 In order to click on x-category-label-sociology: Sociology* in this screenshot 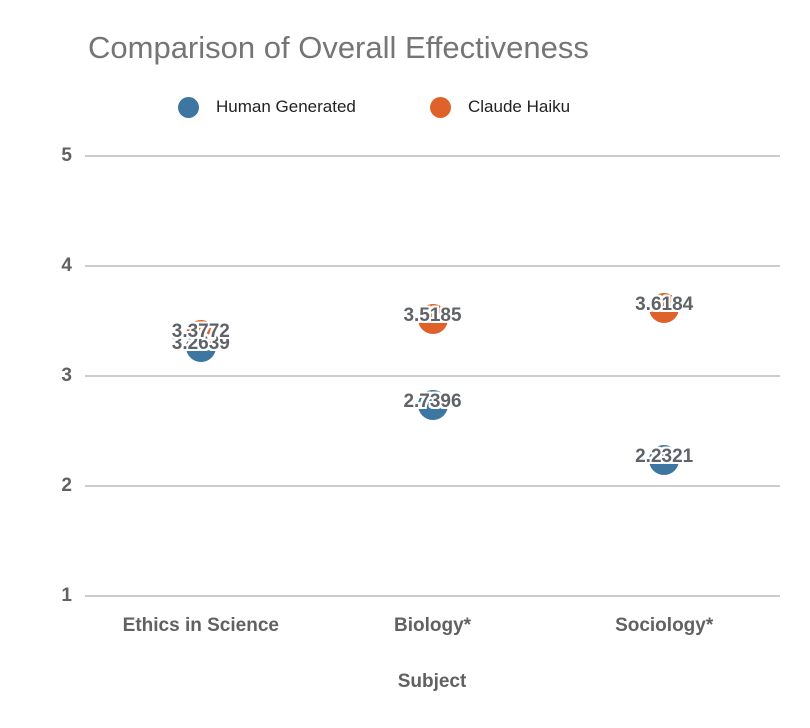, I will do `click(664, 625)`.